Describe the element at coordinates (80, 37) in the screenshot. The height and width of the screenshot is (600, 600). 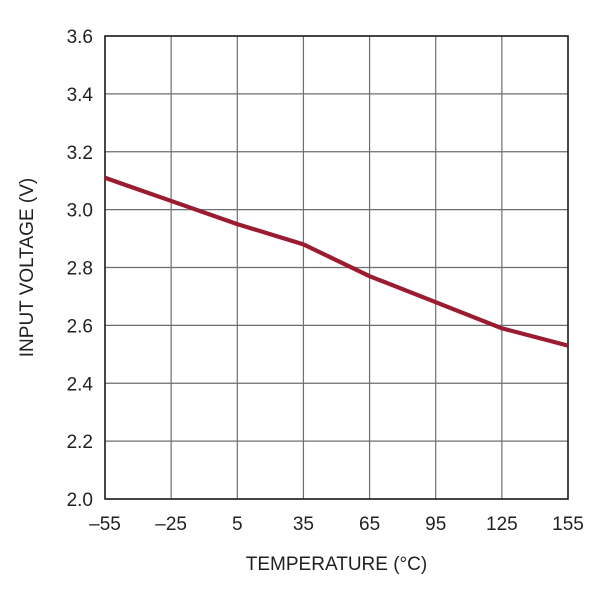
I see `y-tick-label: 3.6` at that location.